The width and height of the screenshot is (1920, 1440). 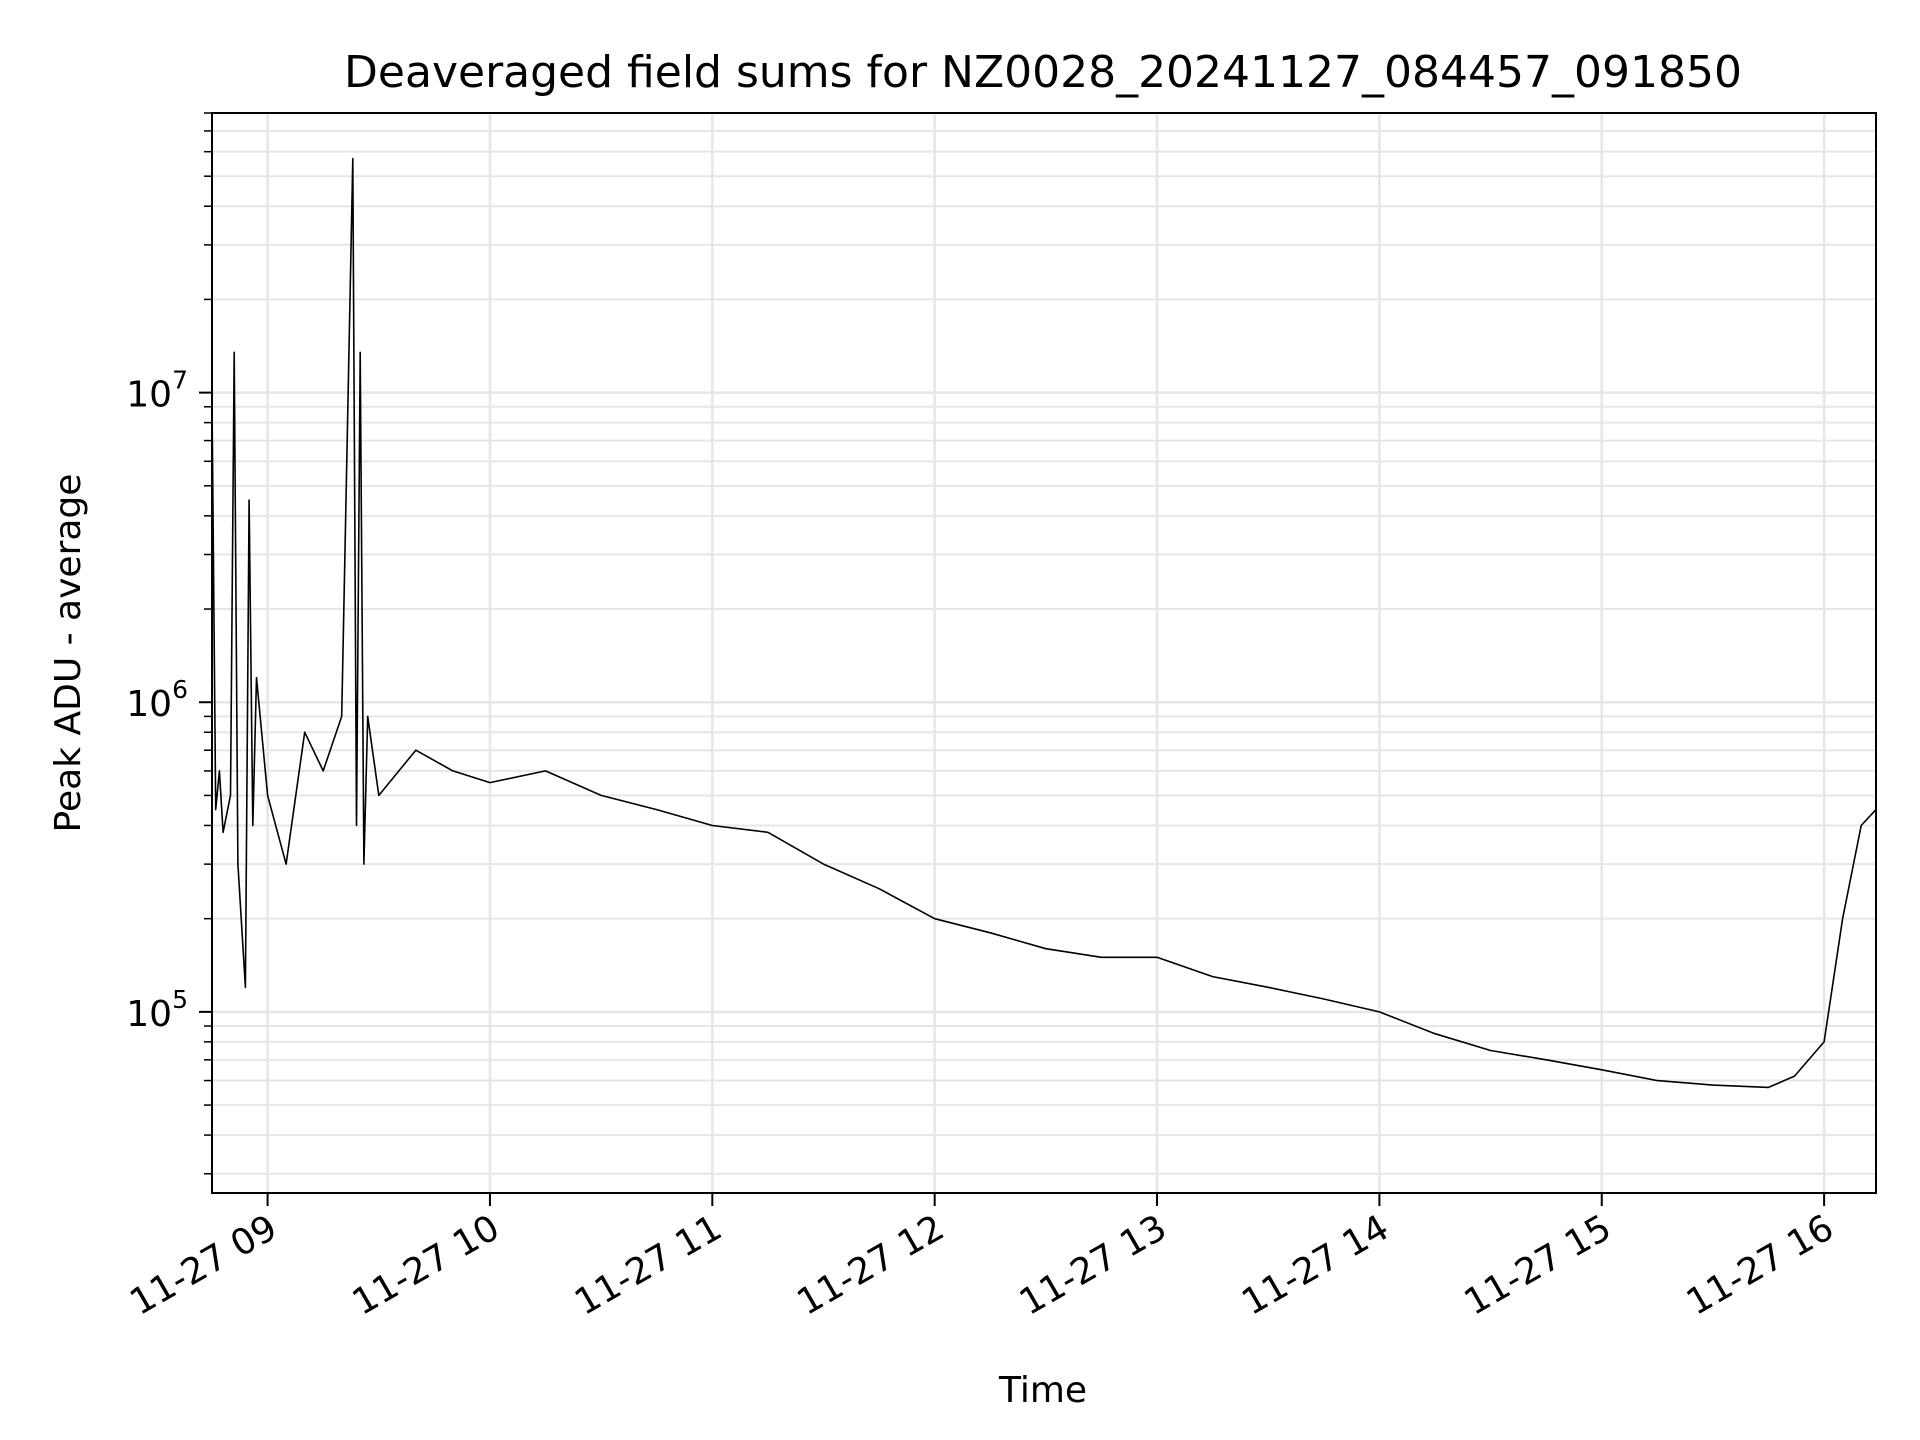 What do you see at coordinates (169, 643) in the screenshot?
I see `y-axis: 10⁵ 10⁶ 10⁷` at bounding box center [169, 643].